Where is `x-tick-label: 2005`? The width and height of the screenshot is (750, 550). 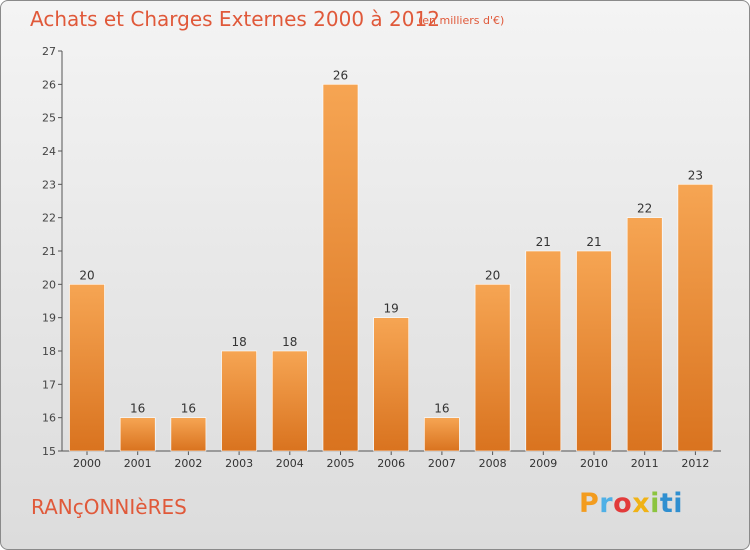 x-tick-label: 2005 is located at coordinates (341, 463).